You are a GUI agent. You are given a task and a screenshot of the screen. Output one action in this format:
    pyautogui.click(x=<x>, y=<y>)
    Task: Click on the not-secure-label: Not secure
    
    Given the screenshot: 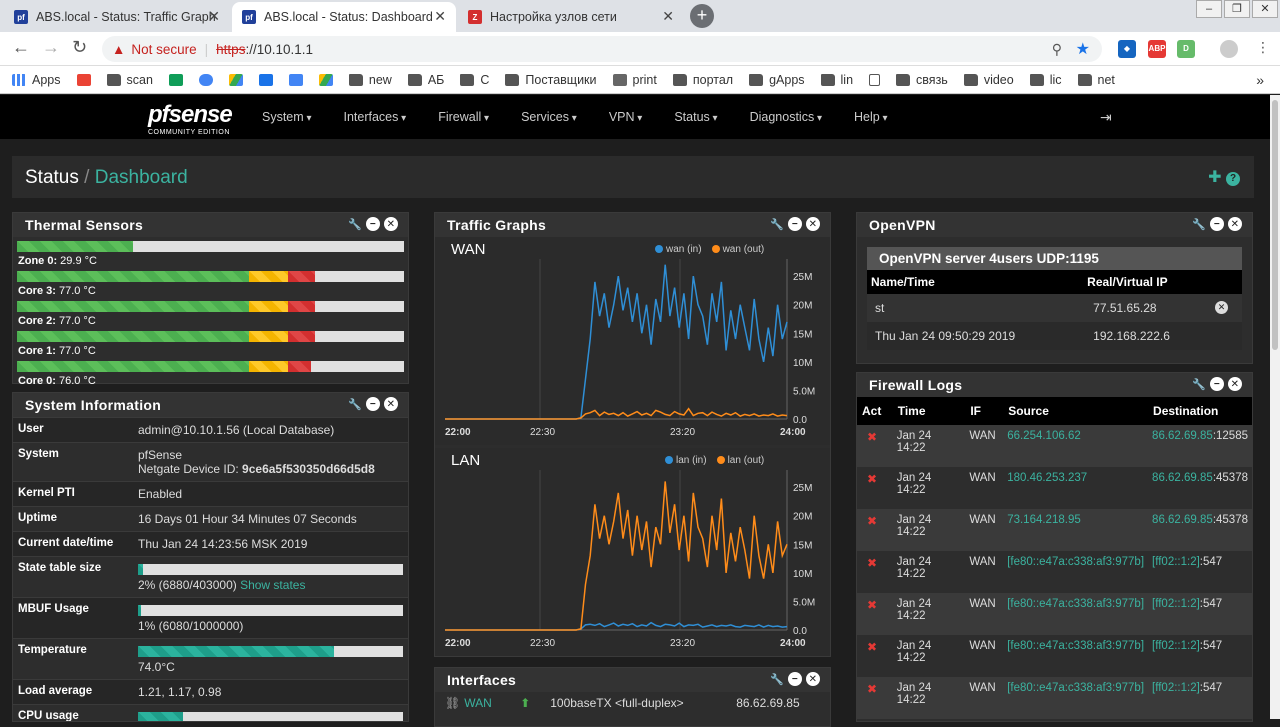 What is the action you would take?
    pyautogui.click(x=164, y=49)
    